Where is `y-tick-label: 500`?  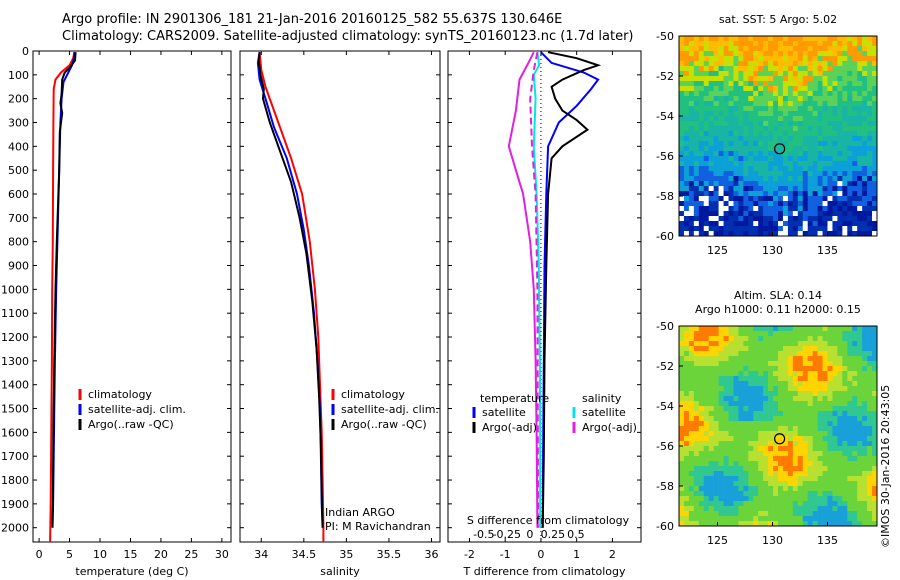
y-tick-label: 500 is located at coordinates (18, 170).